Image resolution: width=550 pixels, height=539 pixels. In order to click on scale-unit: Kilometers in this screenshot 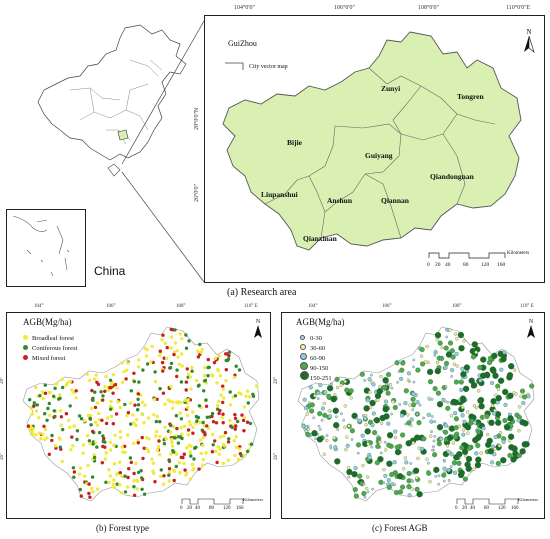, I will do `click(253, 499)`.